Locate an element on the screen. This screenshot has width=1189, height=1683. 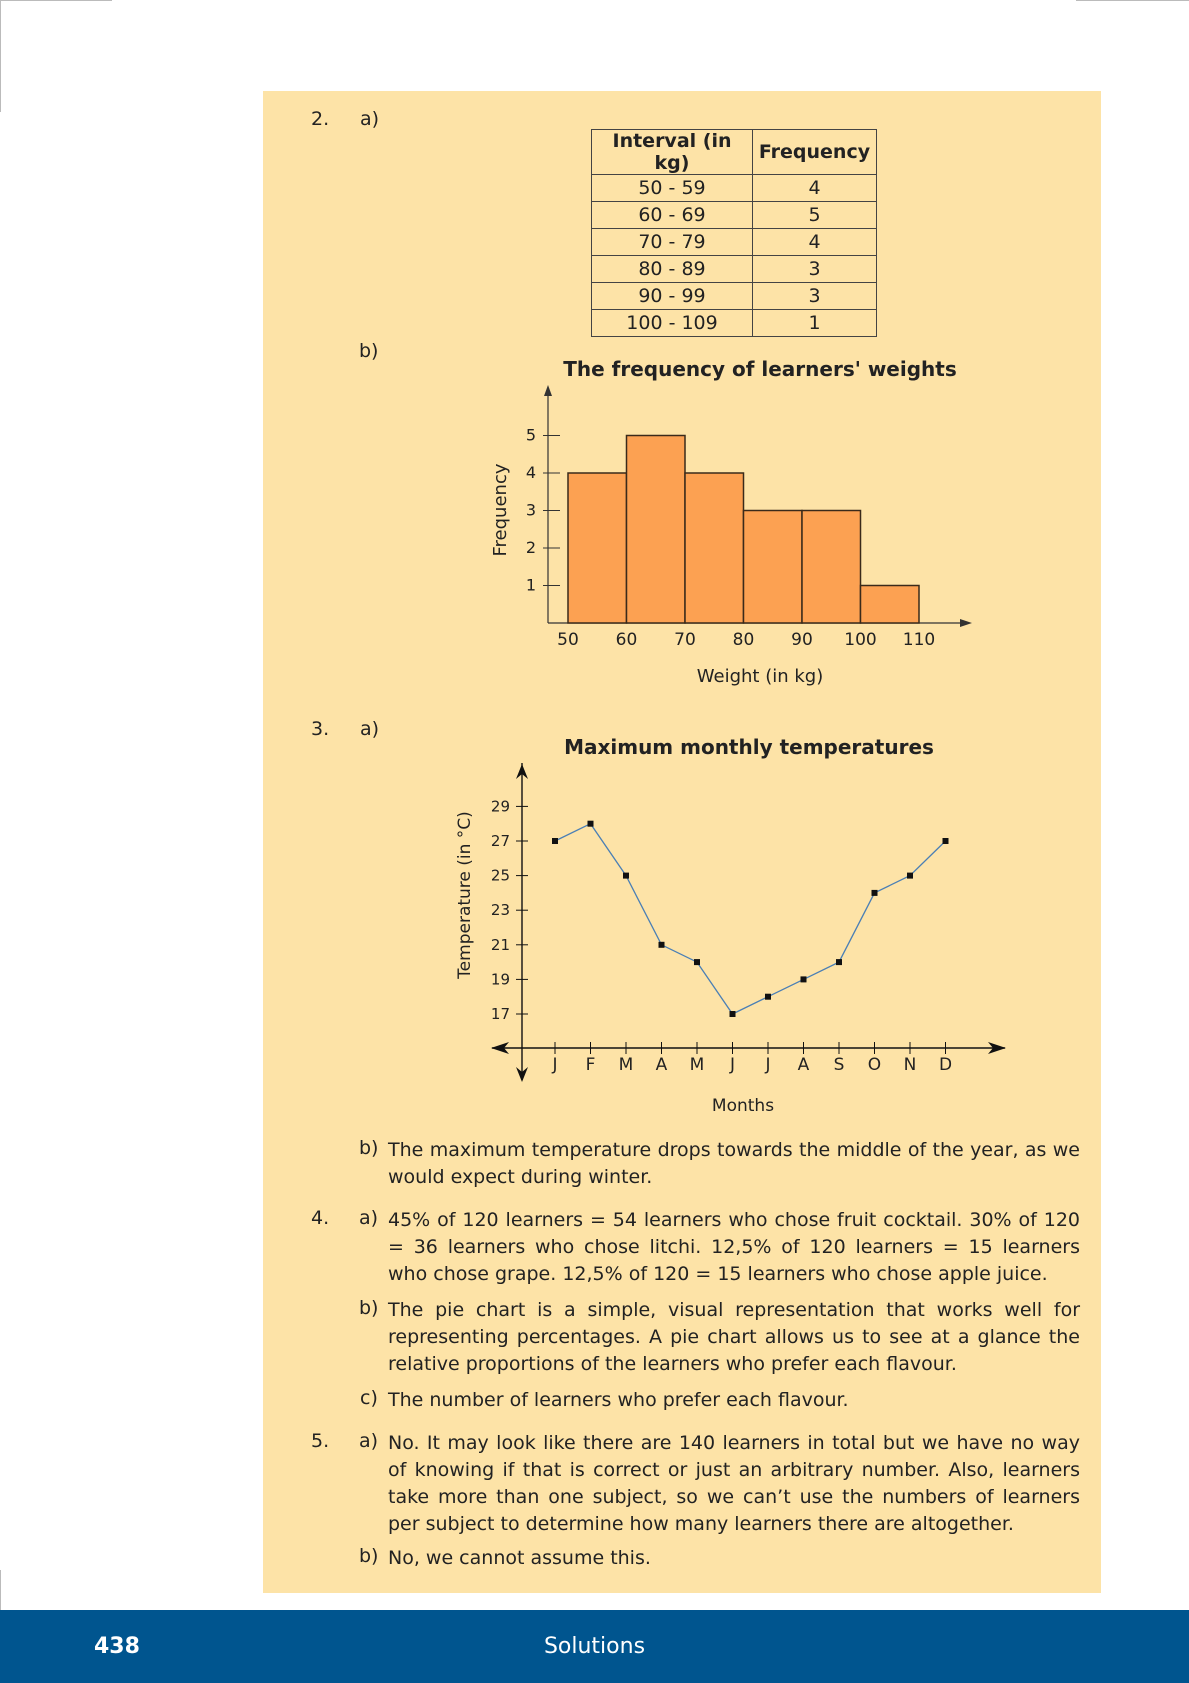
y-tick-label: 19 is located at coordinates (500, 979).